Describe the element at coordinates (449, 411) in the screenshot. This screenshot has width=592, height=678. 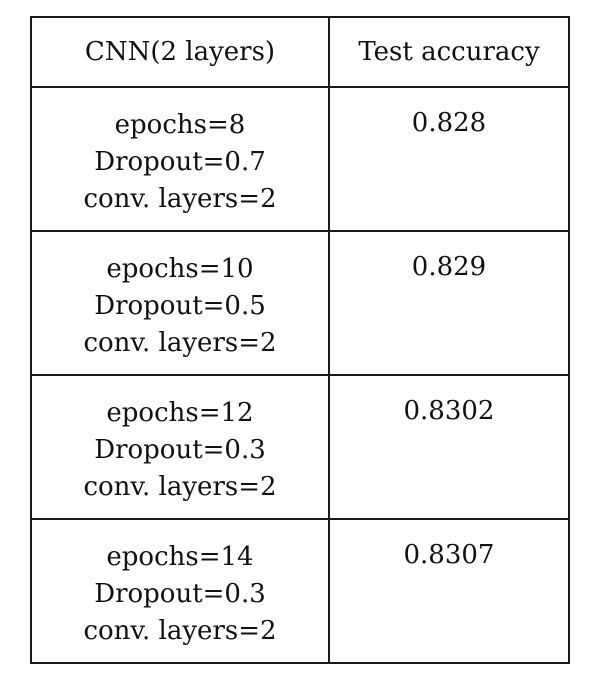
I see `accuracy-value: 0.8302` at that location.